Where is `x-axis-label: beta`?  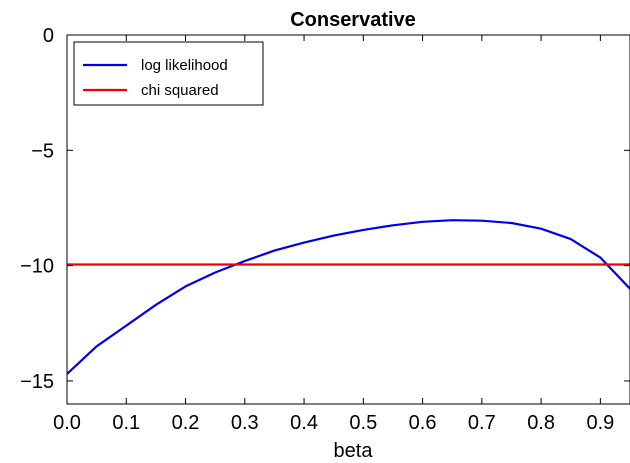 x-axis-label: beta is located at coordinates (354, 451).